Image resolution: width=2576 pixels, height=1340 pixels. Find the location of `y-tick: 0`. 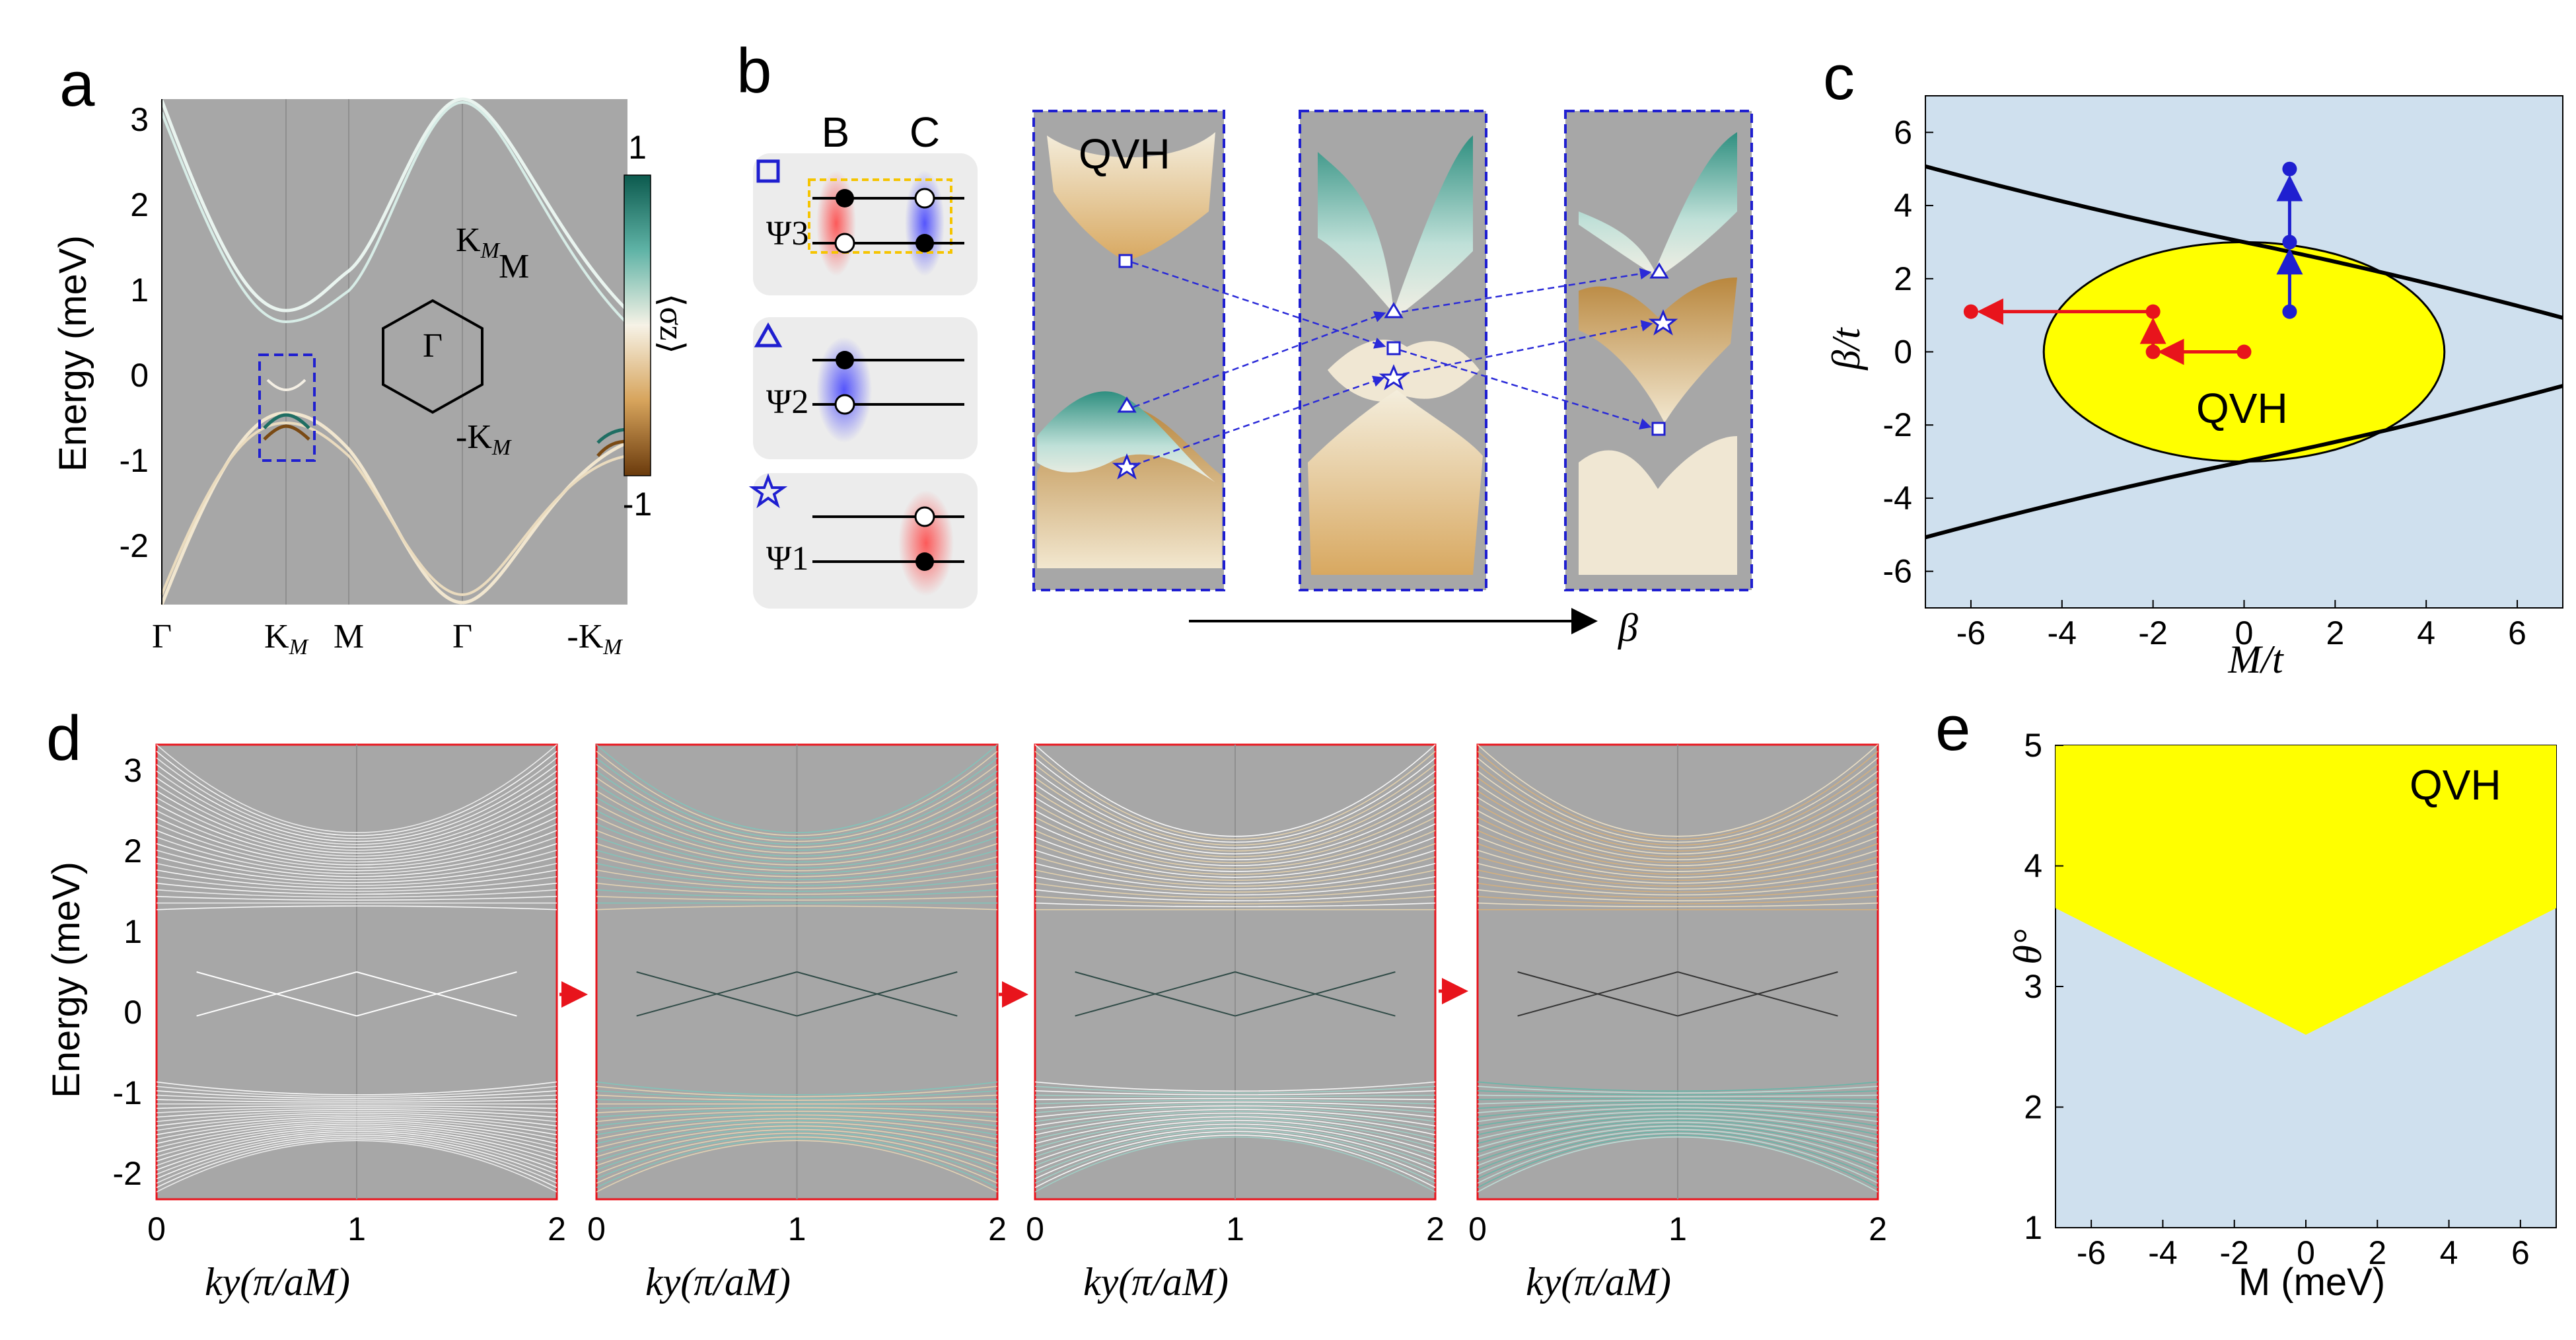

y-tick: 0 is located at coordinates (133, 1012).